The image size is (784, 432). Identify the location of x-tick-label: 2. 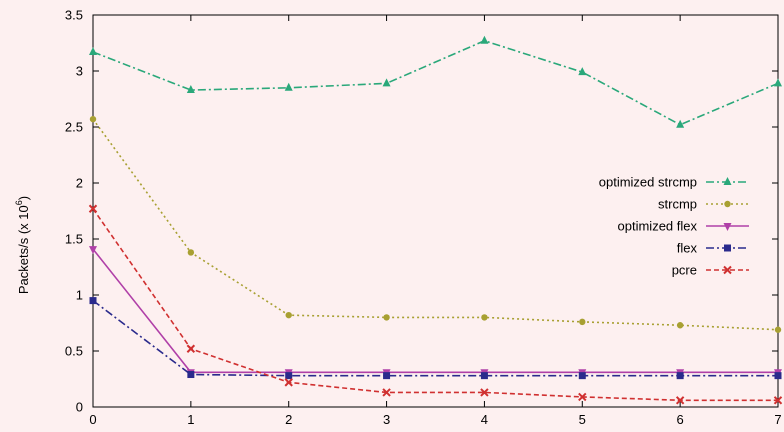
(288, 419).